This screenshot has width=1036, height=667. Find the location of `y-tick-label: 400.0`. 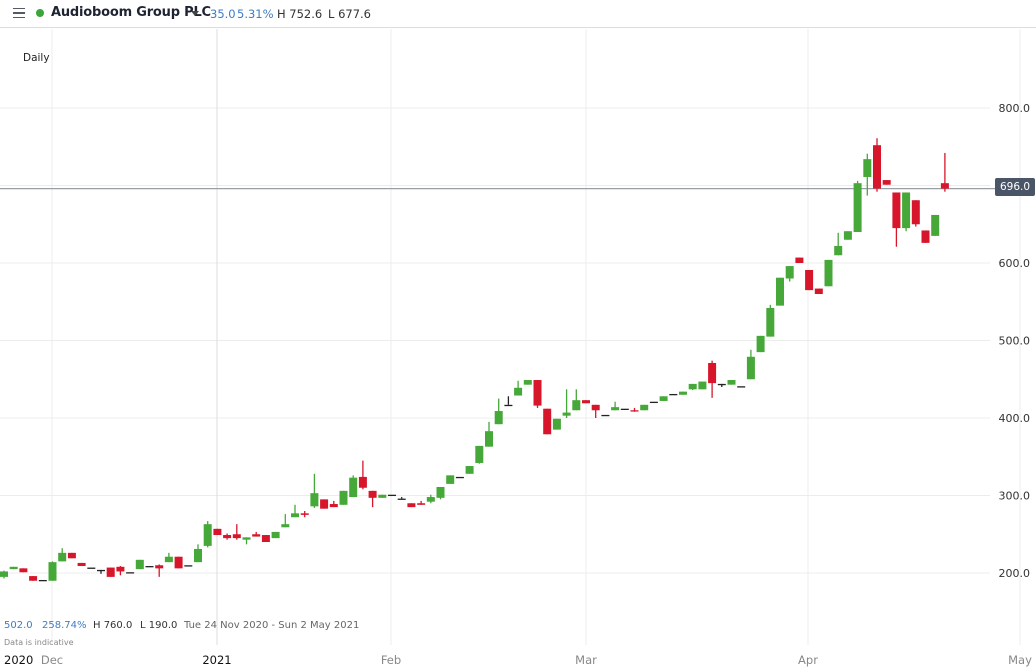

y-tick-label: 400.0 is located at coordinates (1015, 418).